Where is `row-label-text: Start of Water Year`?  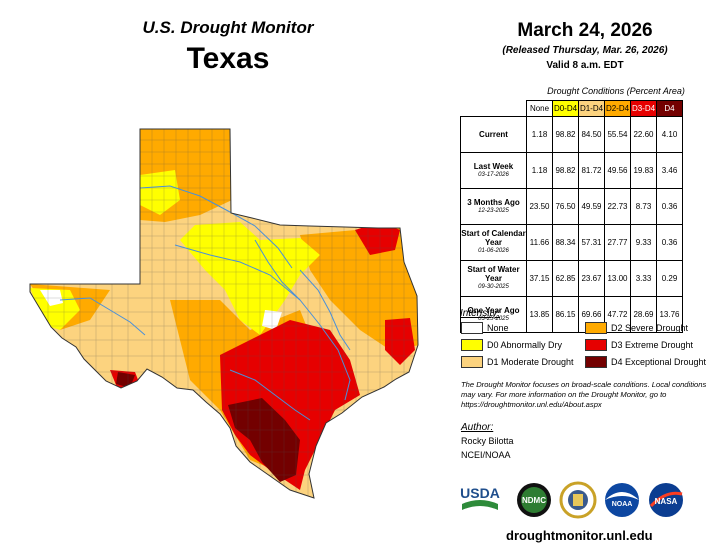 row-label-text: Start of Water Year is located at coordinates (493, 274).